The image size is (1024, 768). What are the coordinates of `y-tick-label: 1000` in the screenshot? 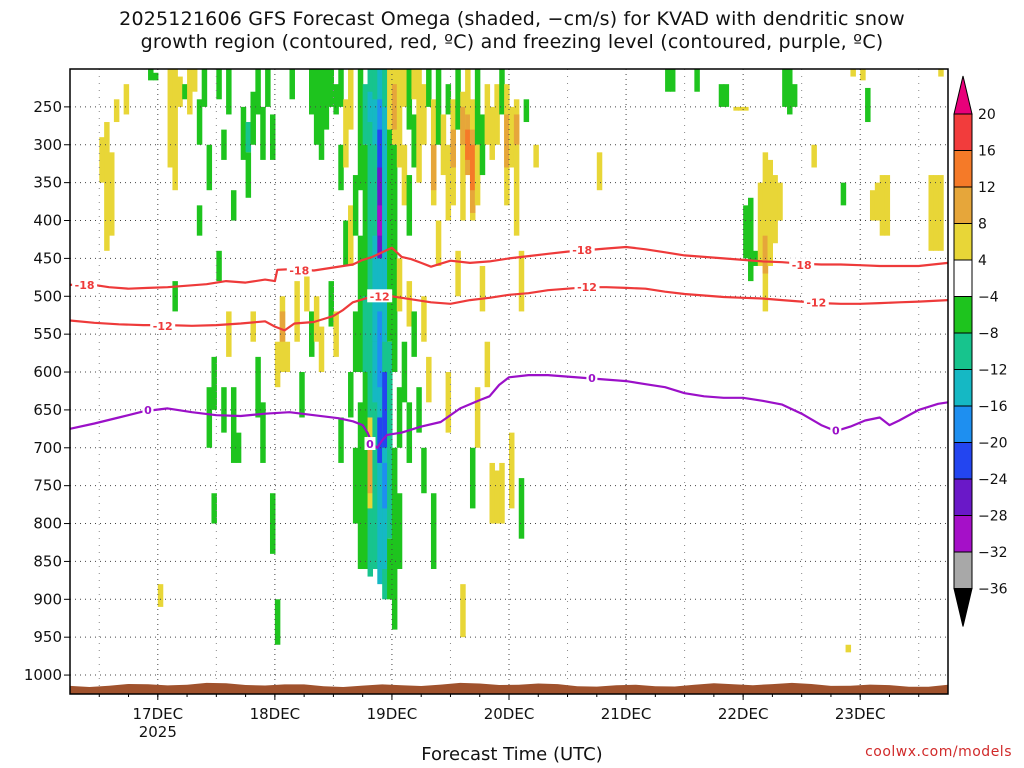 It's located at (43, 675).